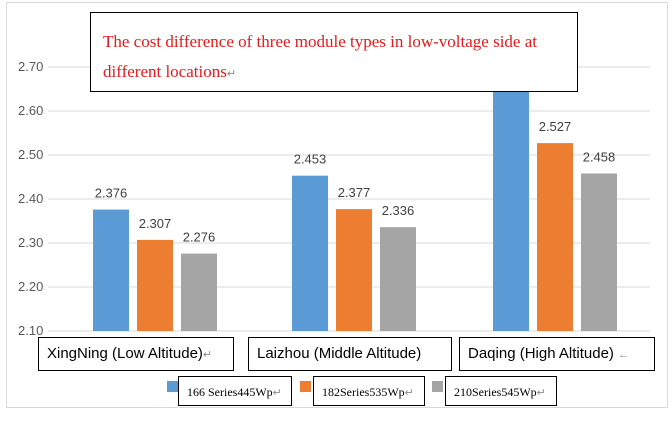  What do you see at coordinates (557, 354) in the screenshot?
I see `category-label-daqing: Daqing (High Altitude) ←` at bounding box center [557, 354].